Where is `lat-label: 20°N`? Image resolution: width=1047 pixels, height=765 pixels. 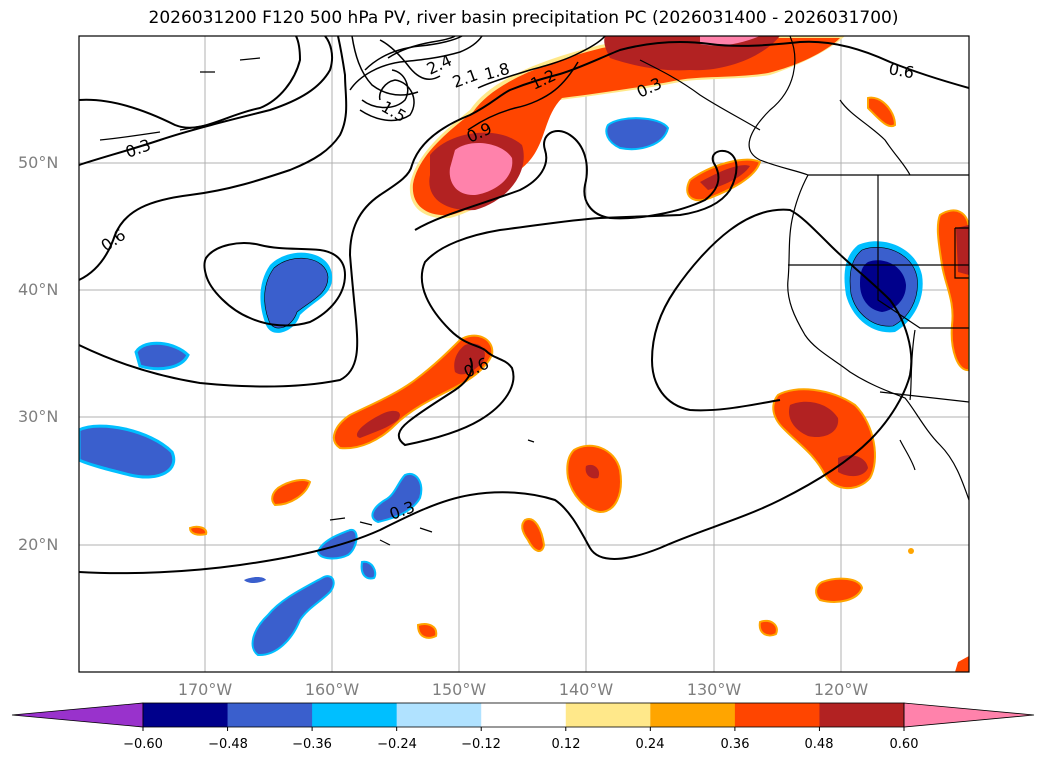 lat-label: 20°N is located at coordinates (38, 544).